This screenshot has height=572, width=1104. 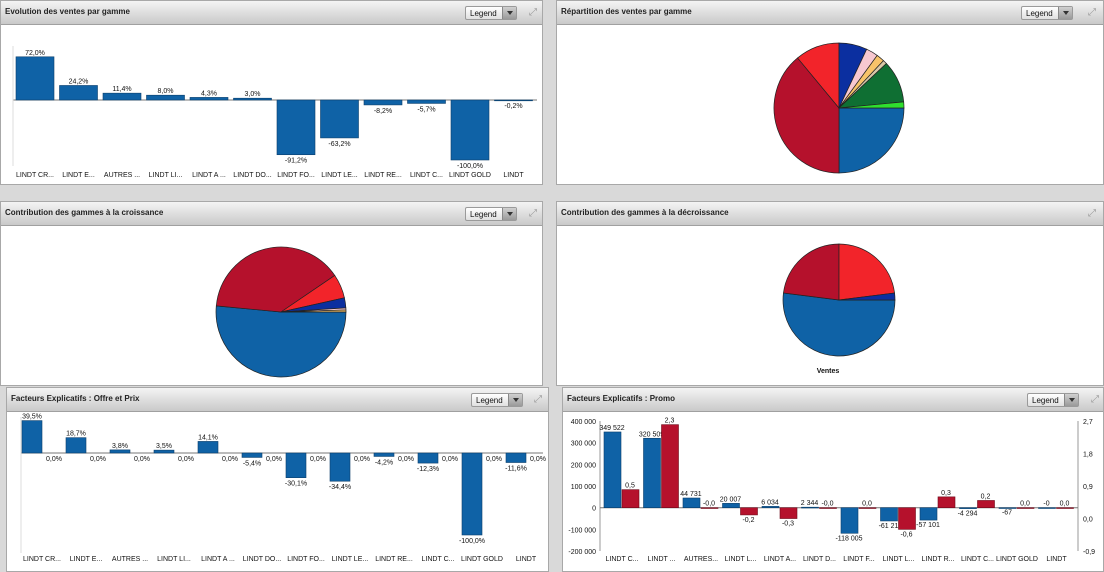 I want to click on category-label: LINDT GOLD, so click(x=482, y=559).